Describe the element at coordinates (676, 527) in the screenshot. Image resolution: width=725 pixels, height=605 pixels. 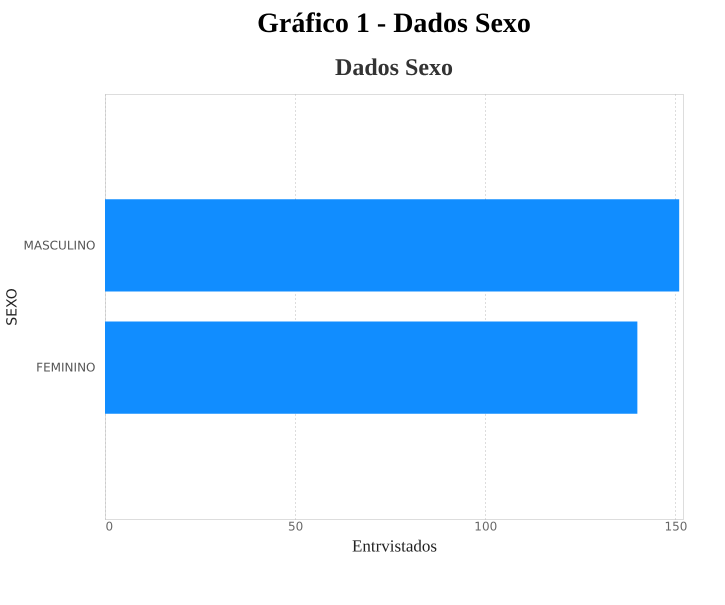
I see `x-tick-label: 150` at that location.